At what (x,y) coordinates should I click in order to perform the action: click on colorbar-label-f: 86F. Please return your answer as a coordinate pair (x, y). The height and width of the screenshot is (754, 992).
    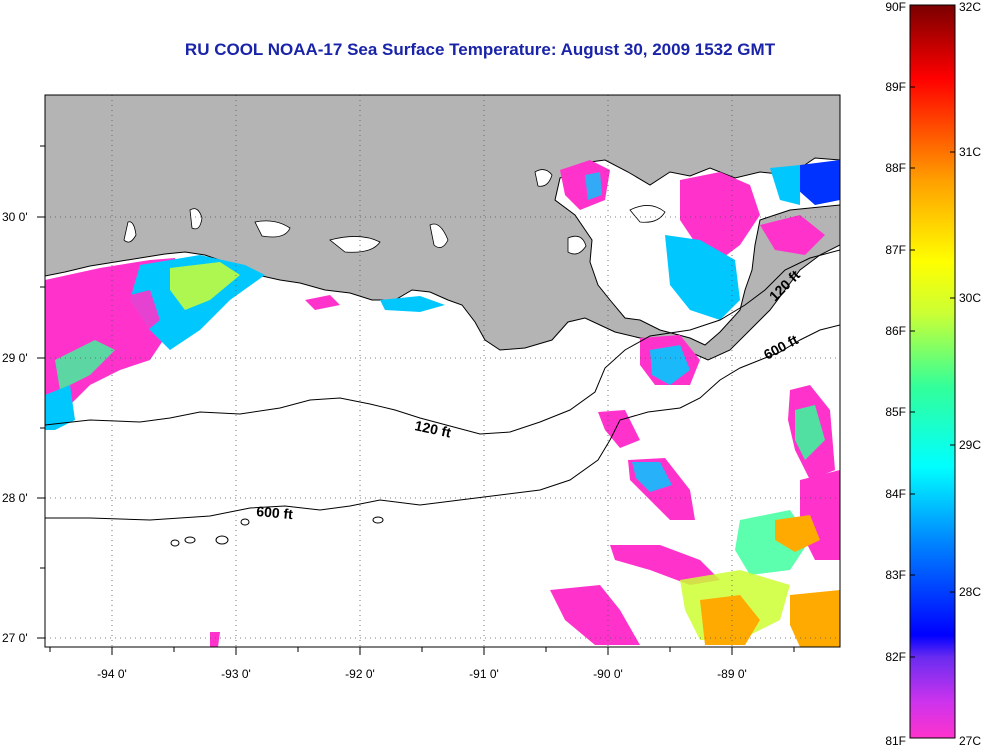
    Looking at the image, I should click on (895, 331).